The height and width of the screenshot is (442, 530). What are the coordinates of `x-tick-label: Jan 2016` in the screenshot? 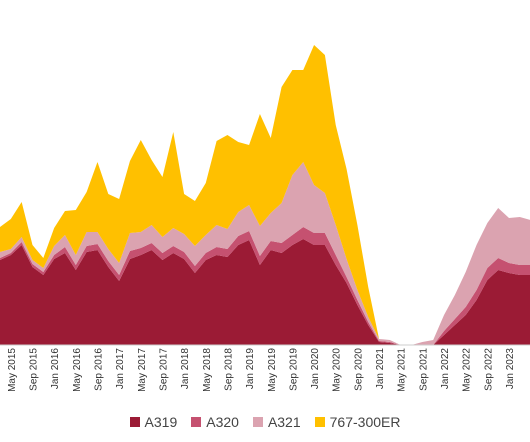 It's located at (55, 369).